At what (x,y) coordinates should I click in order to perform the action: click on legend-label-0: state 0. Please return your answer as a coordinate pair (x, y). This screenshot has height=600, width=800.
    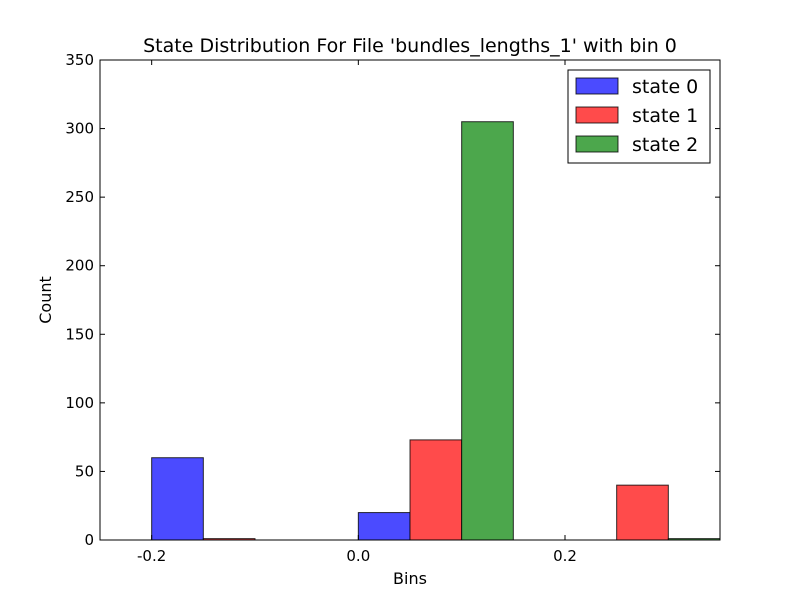
    Looking at the image, I should click on (665, 87).